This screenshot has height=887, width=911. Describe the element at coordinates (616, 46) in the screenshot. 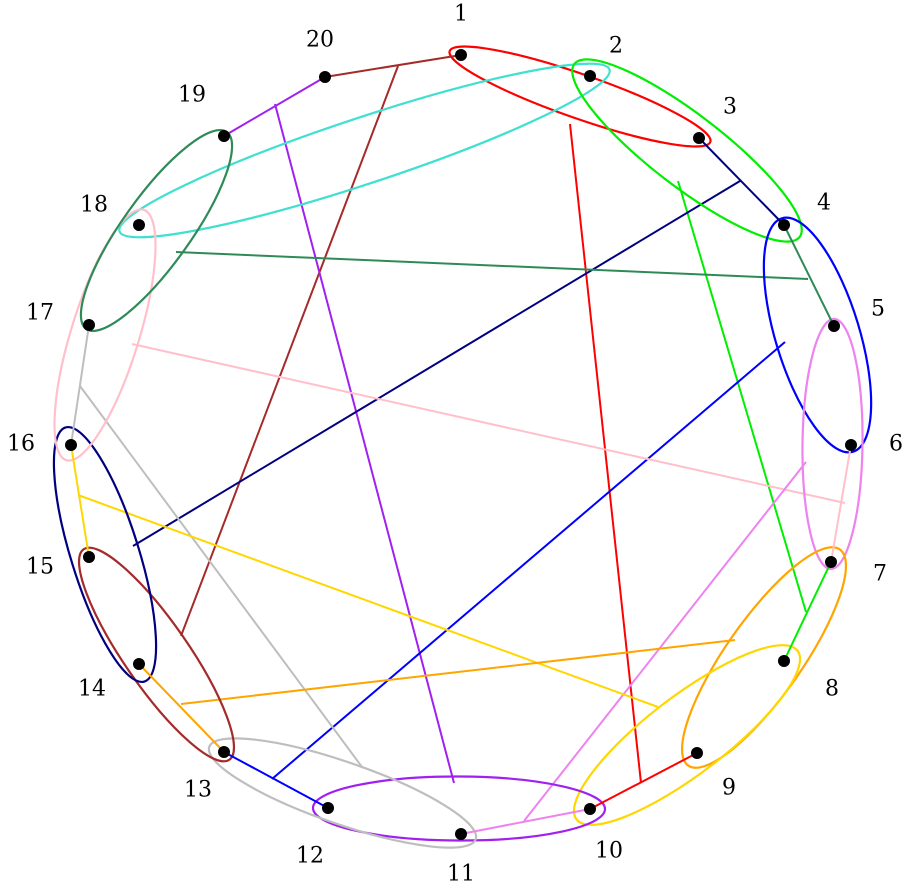

I see `node-label-2: 2` at that location.